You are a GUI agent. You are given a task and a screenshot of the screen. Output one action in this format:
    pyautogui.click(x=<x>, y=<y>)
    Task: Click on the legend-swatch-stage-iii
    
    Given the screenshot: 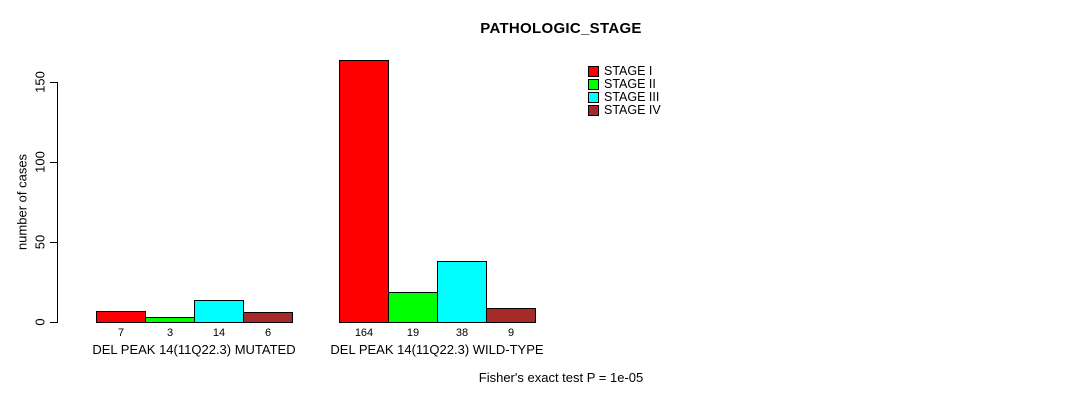 What is the action you would take?
    pyautogui.click(x=593, y=97)
    